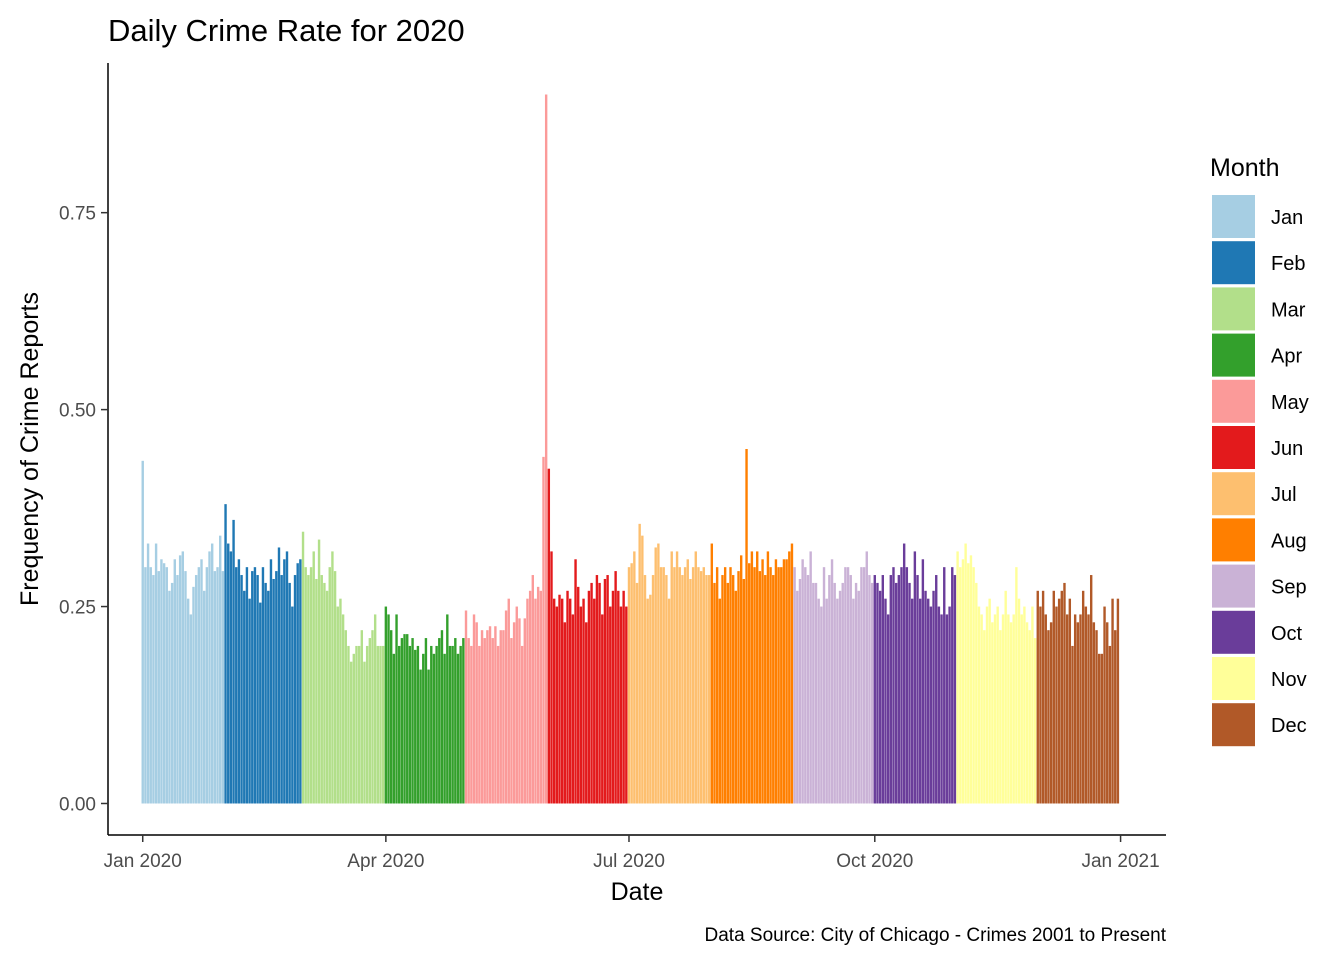  Describe the element at coordinates (1233, 632) in the screenshot. I see `legend-swatch-oct` at that location.